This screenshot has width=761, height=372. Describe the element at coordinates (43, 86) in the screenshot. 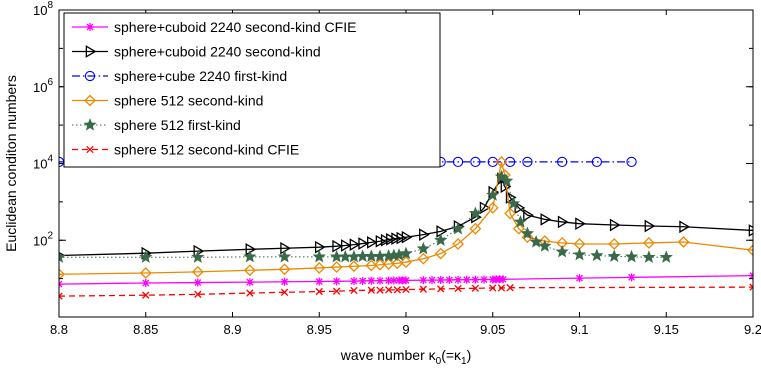

I see `y-tick-label: 10⁶` at that location.